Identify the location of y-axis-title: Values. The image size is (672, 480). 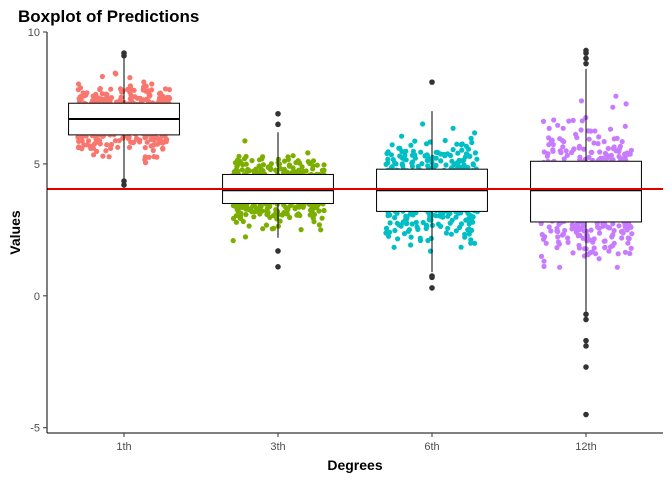
(15, 232).